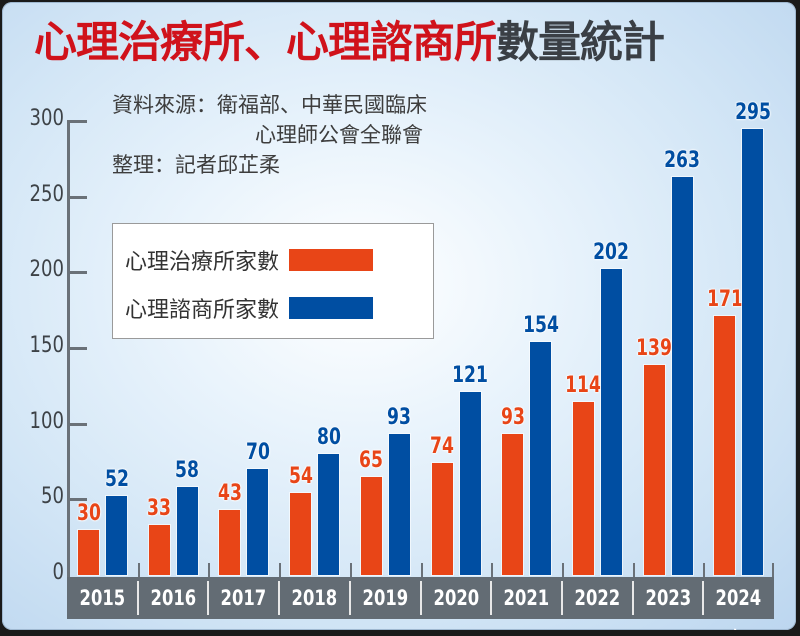 The height and width of the screenshot is (636, 800). I want to click on legend-label: 心理治療所家數, so click(202, 262).